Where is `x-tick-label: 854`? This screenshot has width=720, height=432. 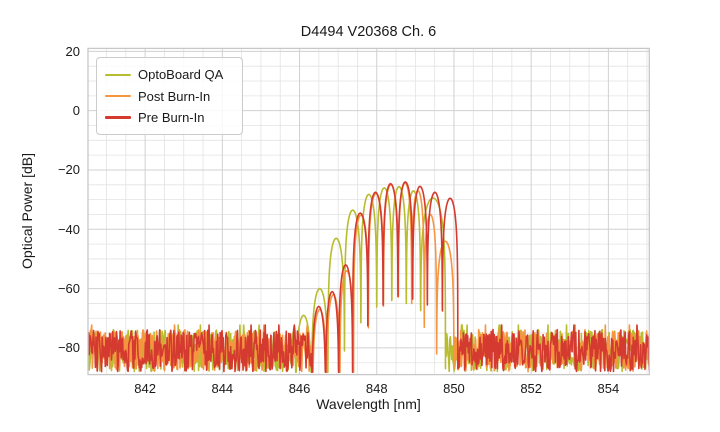
x-tick-label: 854 is located at coordinates (608, 388).